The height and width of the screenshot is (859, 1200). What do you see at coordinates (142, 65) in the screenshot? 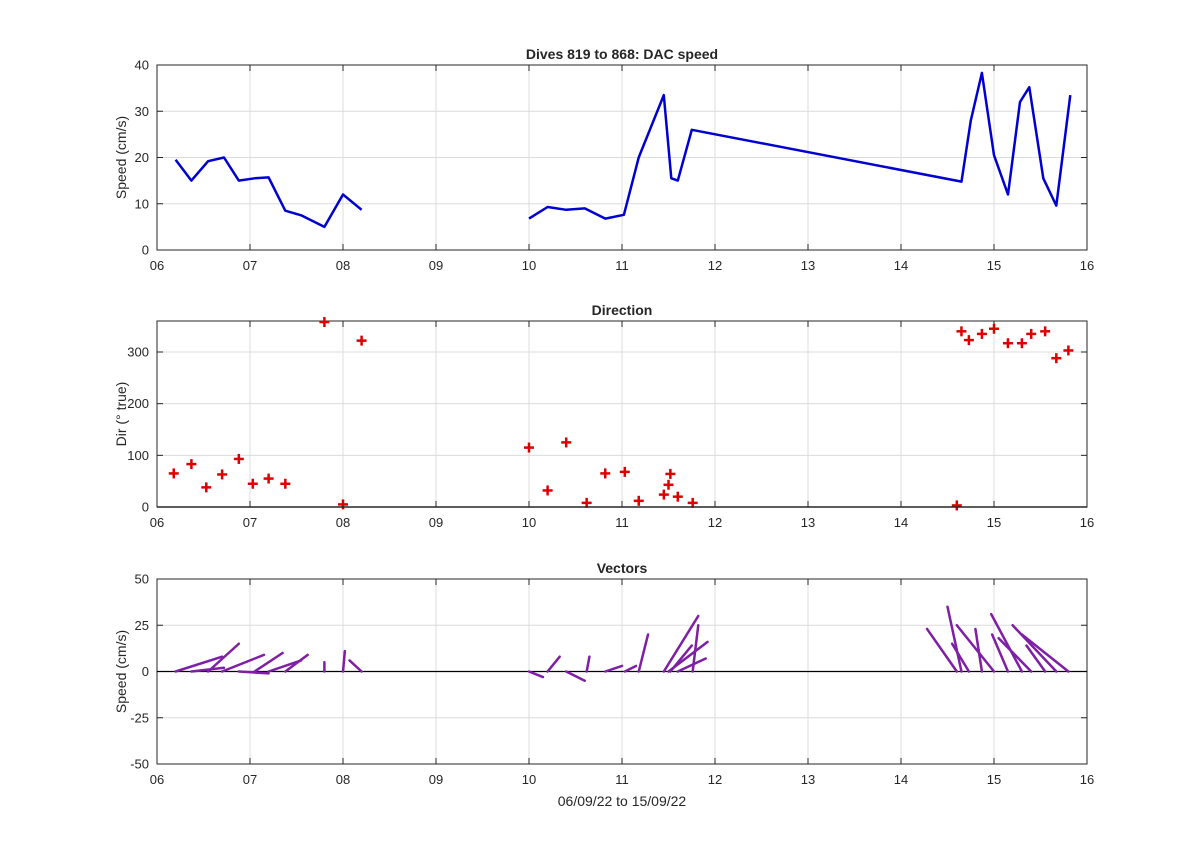
I see `y-tick-label: 40` at bounding box center [142, 65].